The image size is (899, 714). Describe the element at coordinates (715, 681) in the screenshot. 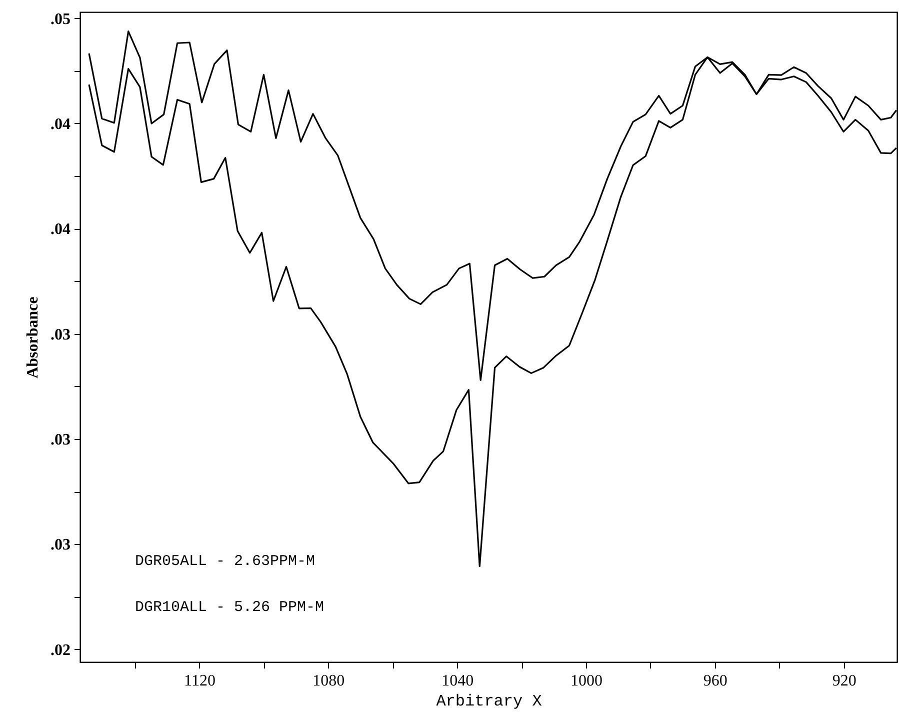

I see `x-tick-label: 960` at that location.